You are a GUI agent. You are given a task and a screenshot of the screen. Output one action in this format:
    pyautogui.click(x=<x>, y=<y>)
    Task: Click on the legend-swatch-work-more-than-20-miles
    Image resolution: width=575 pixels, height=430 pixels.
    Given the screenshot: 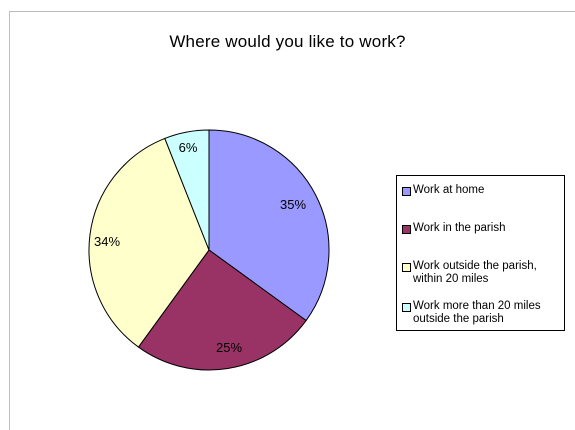 What is the action you would take?
    pyautogui.click(x=406, y=307)
    